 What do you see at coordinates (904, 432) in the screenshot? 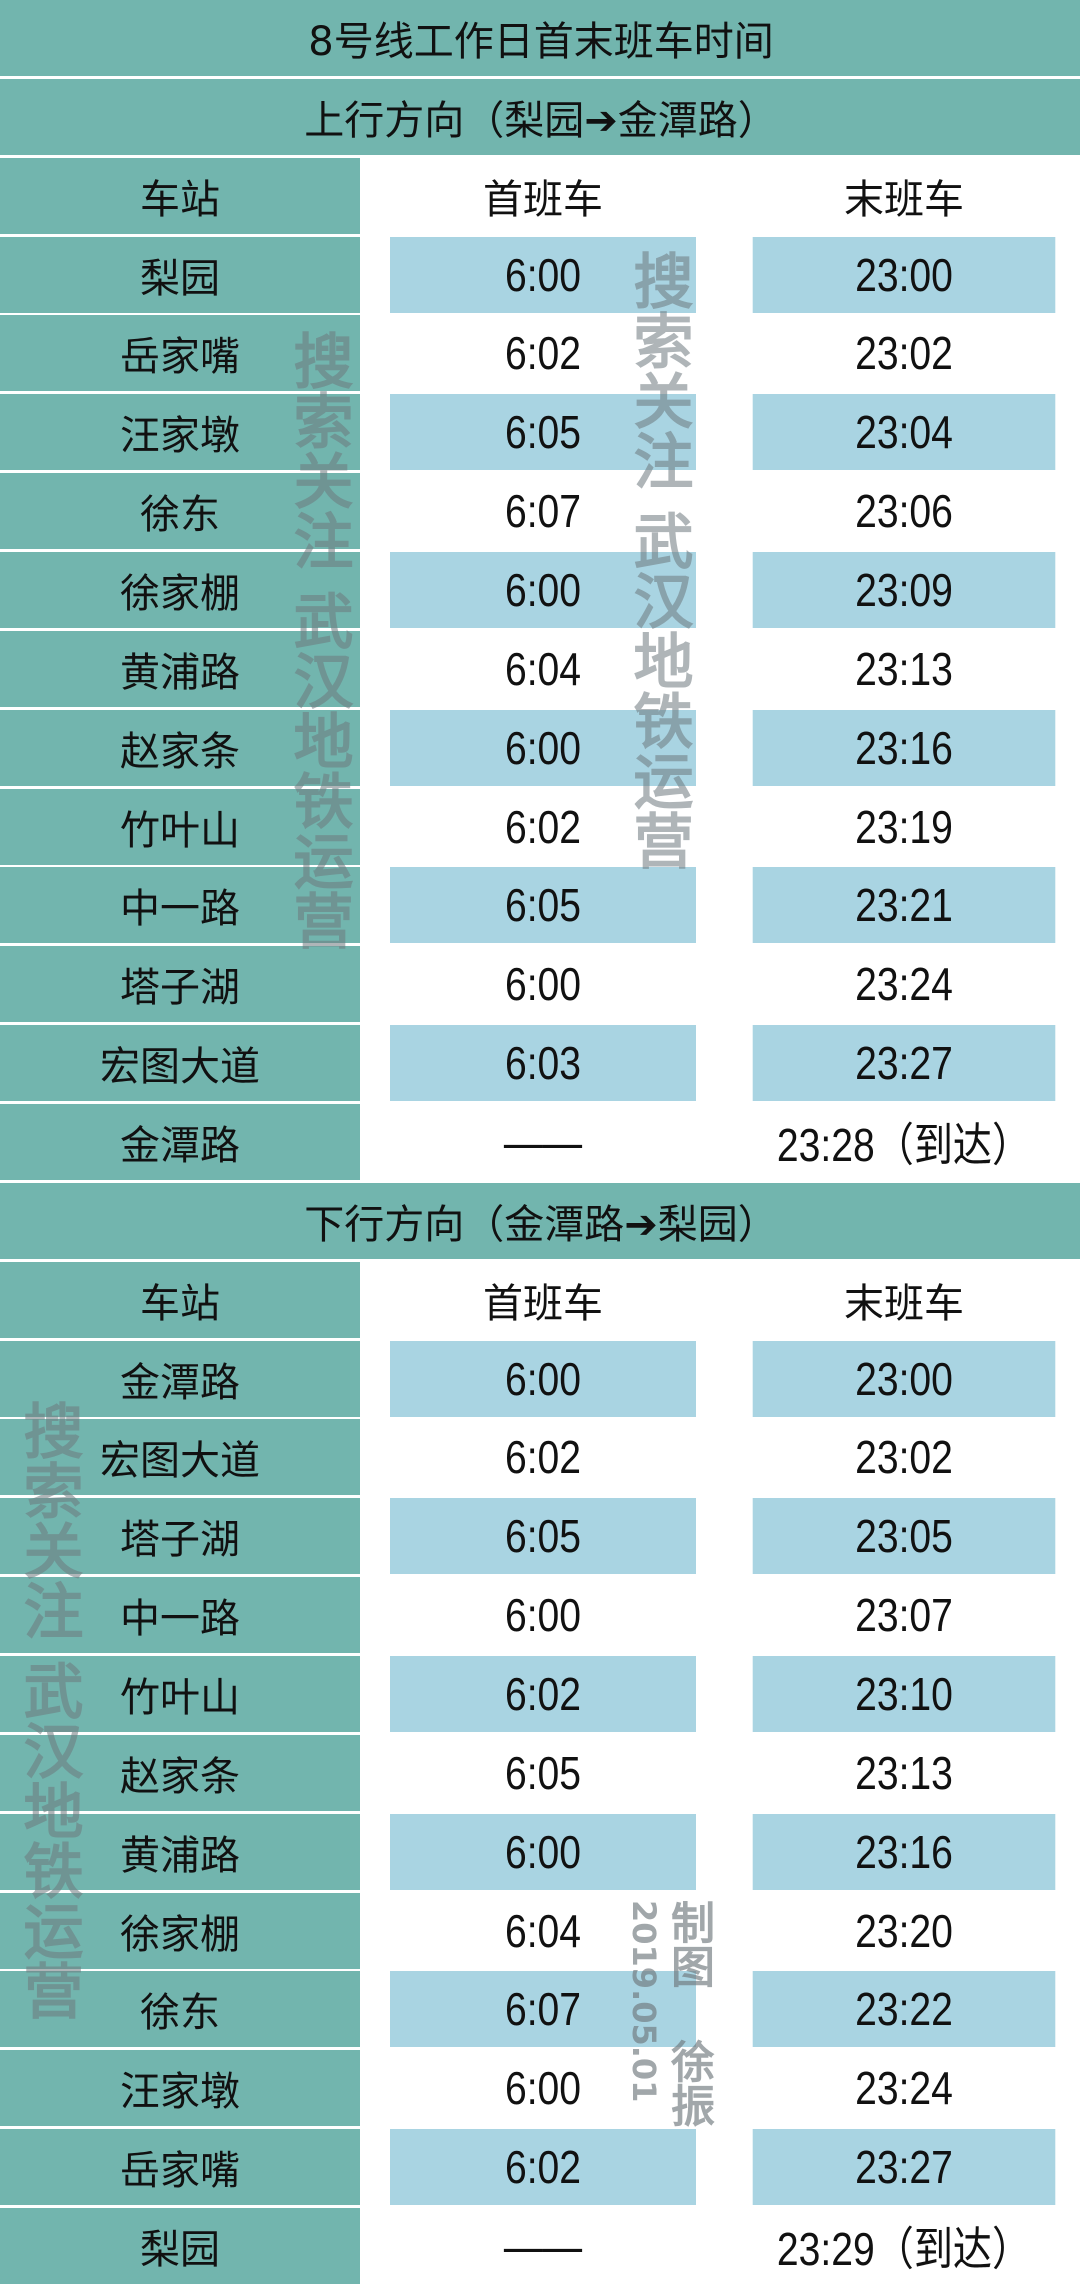
I see `last-train-time: 23:04` at bounding box center [904, 432].